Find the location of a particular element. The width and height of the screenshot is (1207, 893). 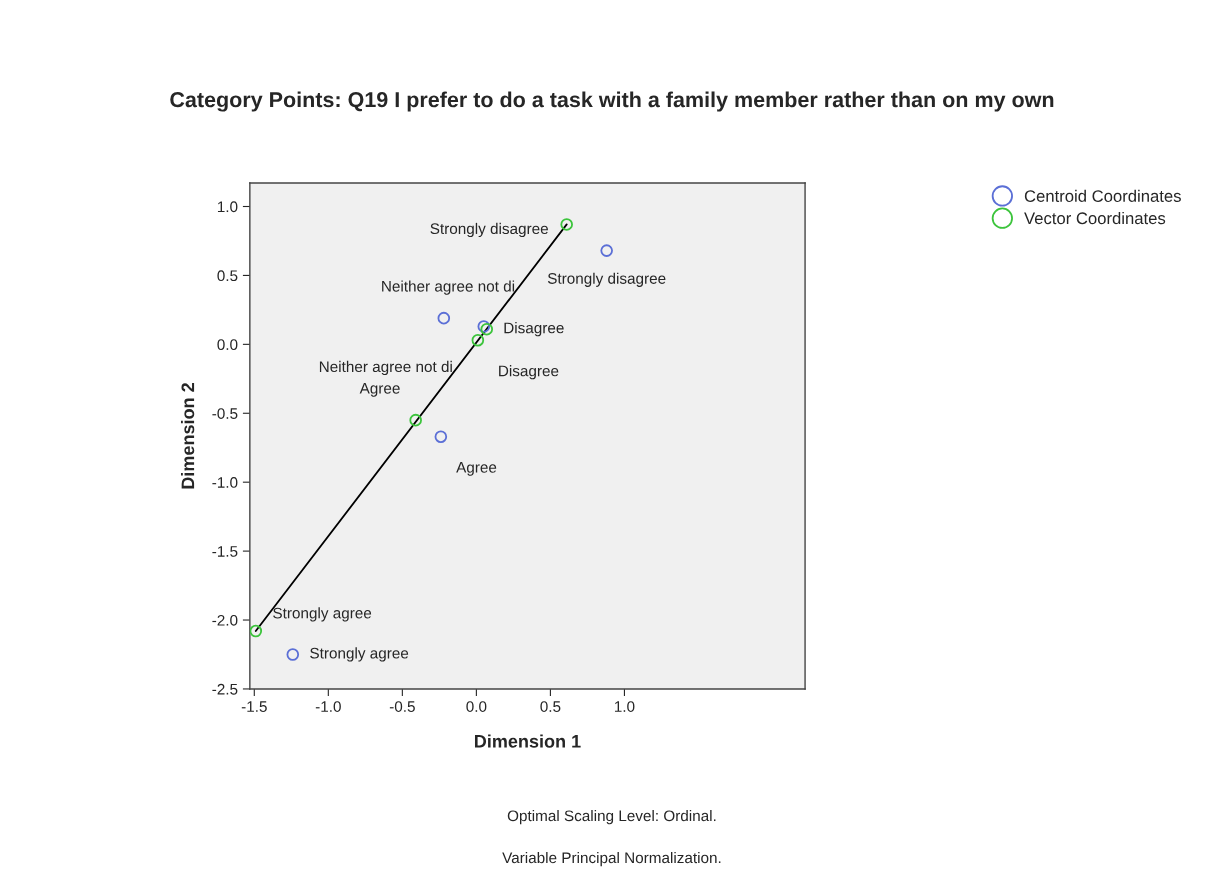

x-tick-label: 1.0 is located at coordinates (624, 706).